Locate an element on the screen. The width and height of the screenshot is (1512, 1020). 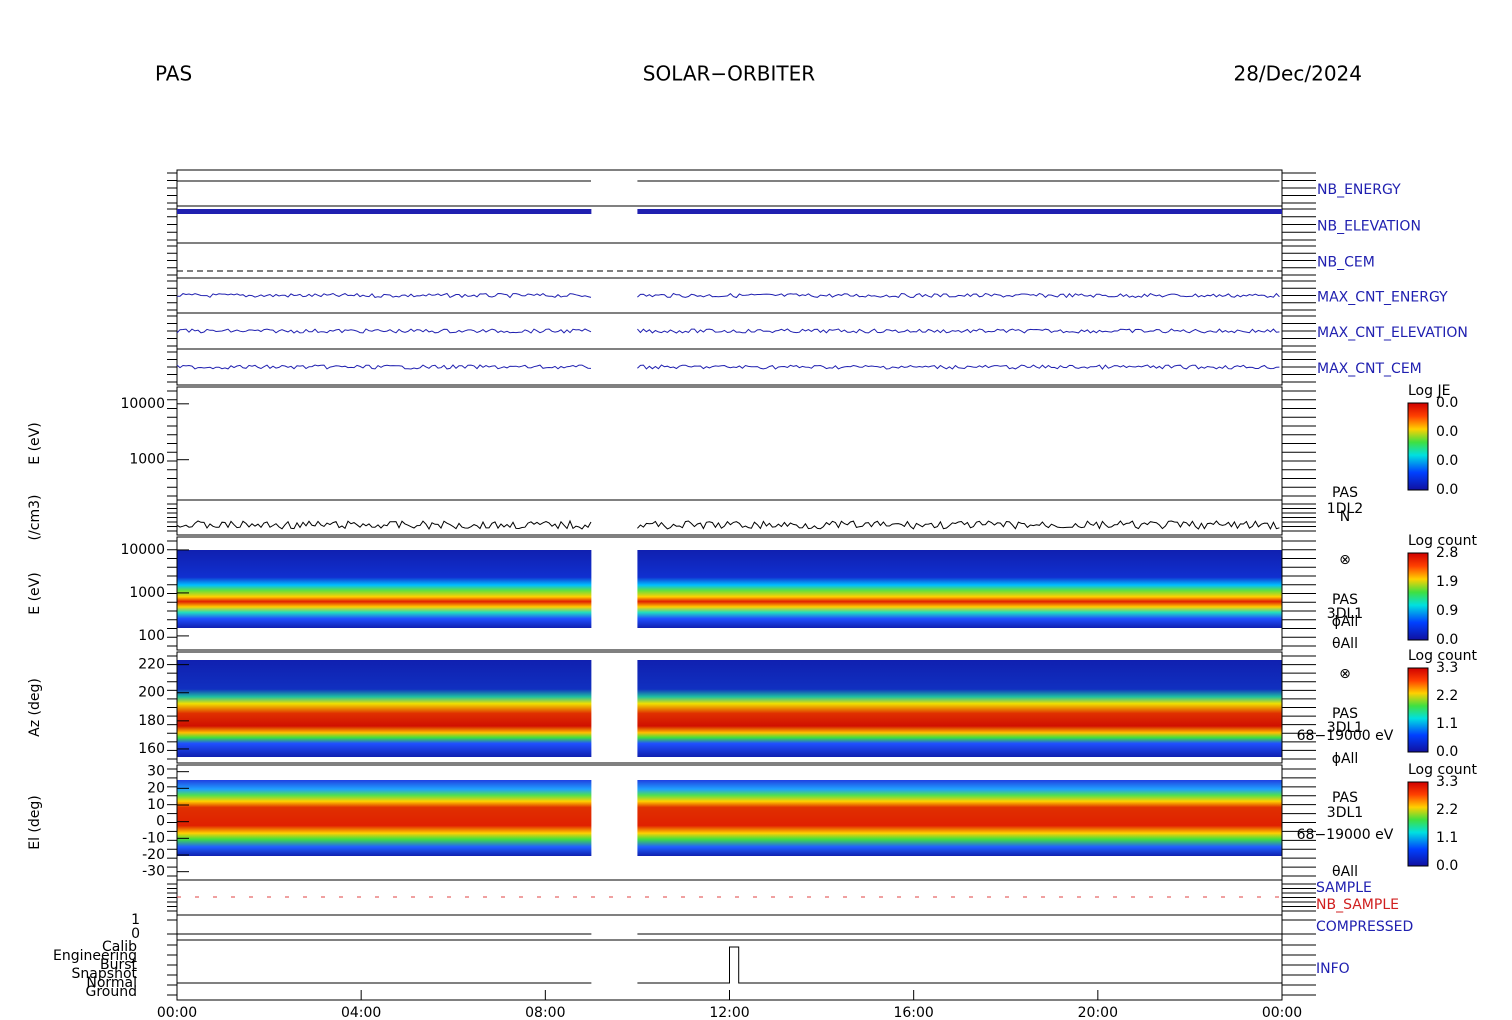
y-tick-label: Snapshot is located at coordinates (105, 974).